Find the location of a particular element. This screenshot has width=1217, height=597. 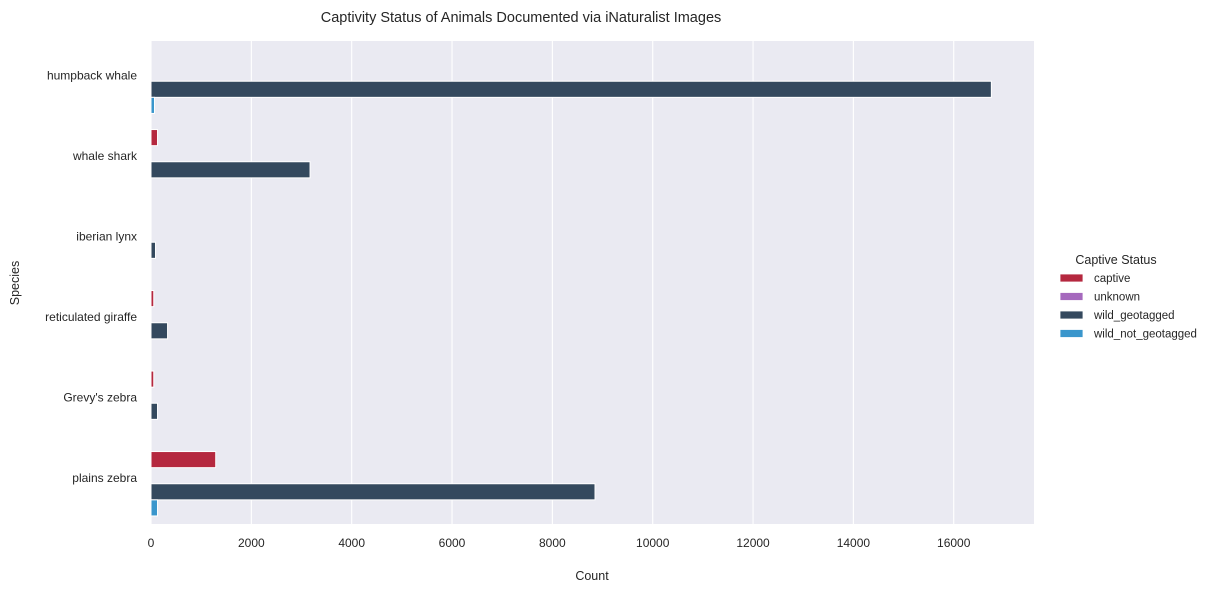

x-tick-label: 8000 is located at coordinates (552, 543).